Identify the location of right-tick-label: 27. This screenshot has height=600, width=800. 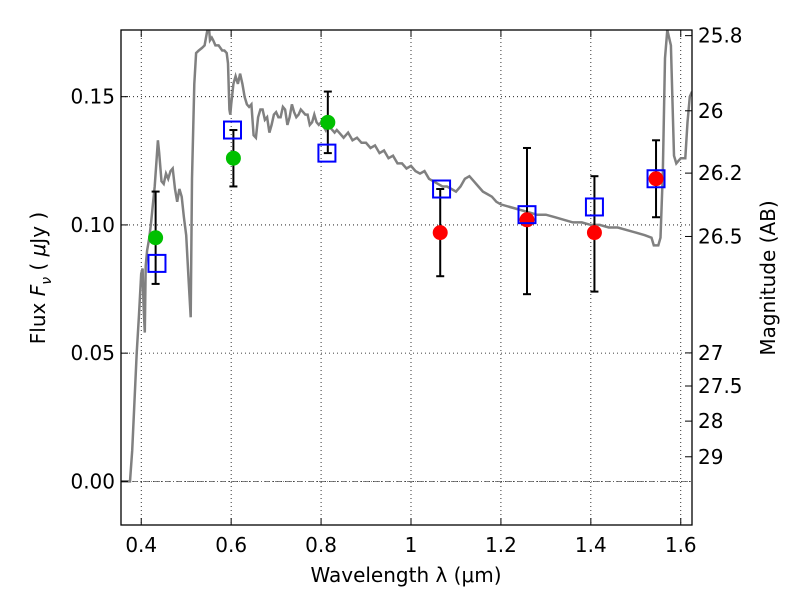
(710, 353).